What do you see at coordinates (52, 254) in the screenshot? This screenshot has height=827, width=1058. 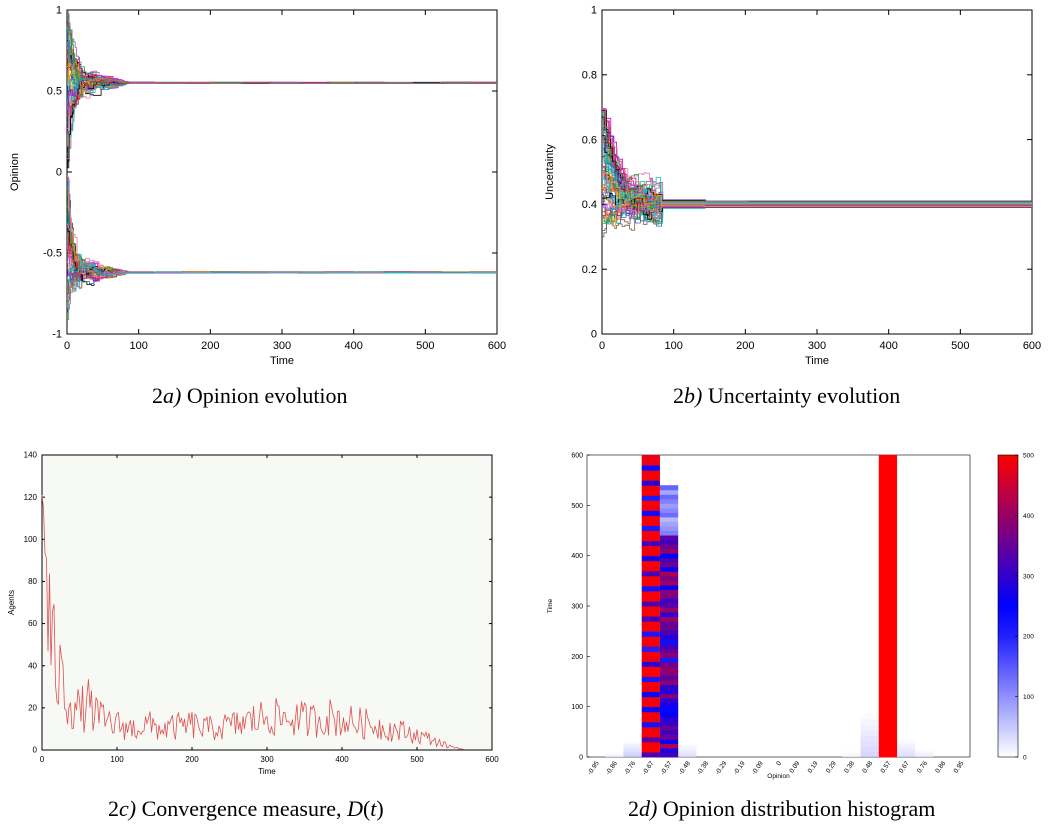 I see `y-tick-label: -0.5` at bounding box center [52, 254].